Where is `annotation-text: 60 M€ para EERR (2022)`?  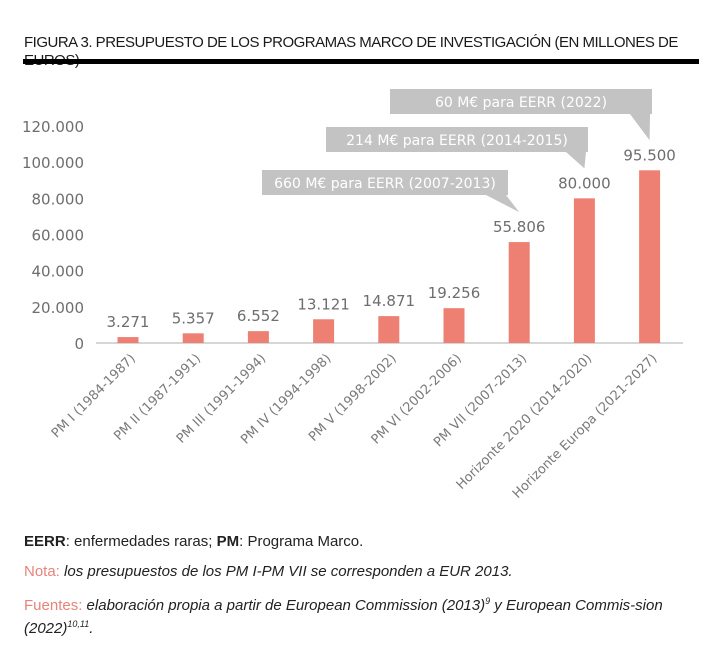 annotation-text: 60 M€ para EERR (2022) is located at coordinates (521, 103).